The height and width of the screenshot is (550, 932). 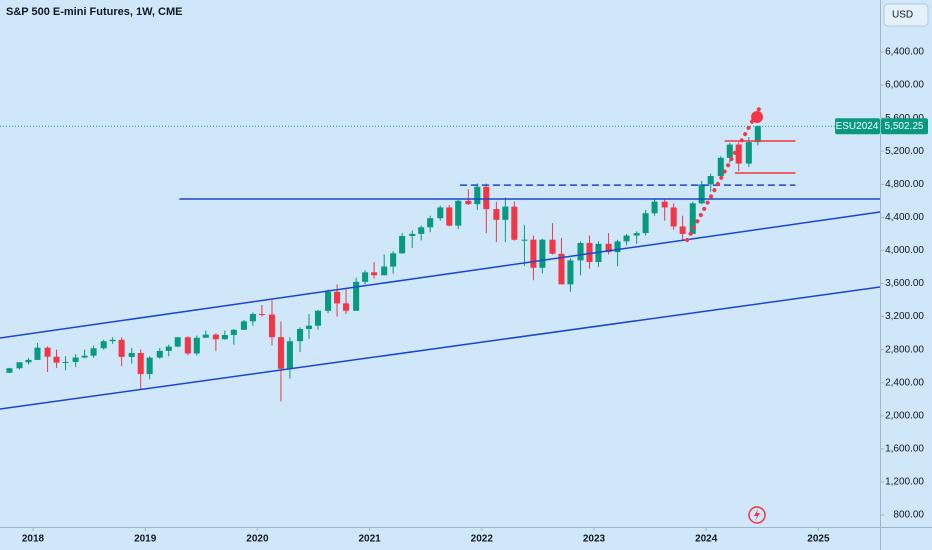 I want to click on x-tick-label: 2021, so click(x=369, y=539).